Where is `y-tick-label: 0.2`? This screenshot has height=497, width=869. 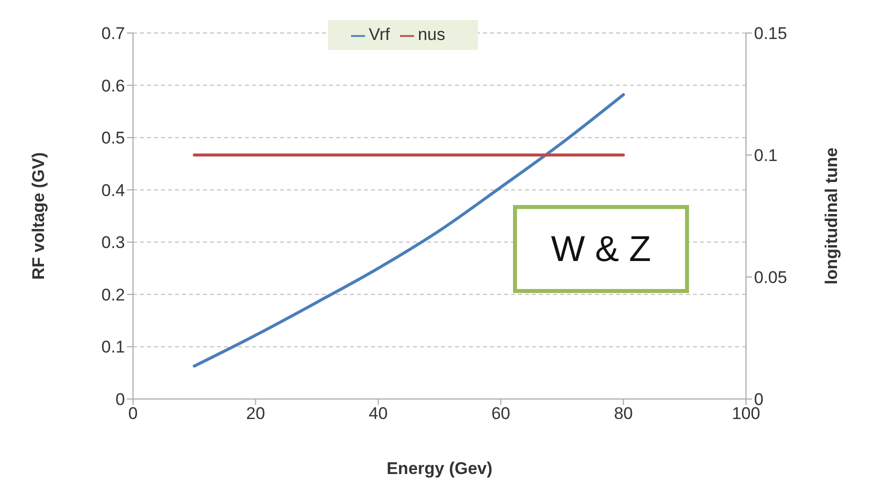
y-tick-label: 0.2 is located at coordinates (113, 294).